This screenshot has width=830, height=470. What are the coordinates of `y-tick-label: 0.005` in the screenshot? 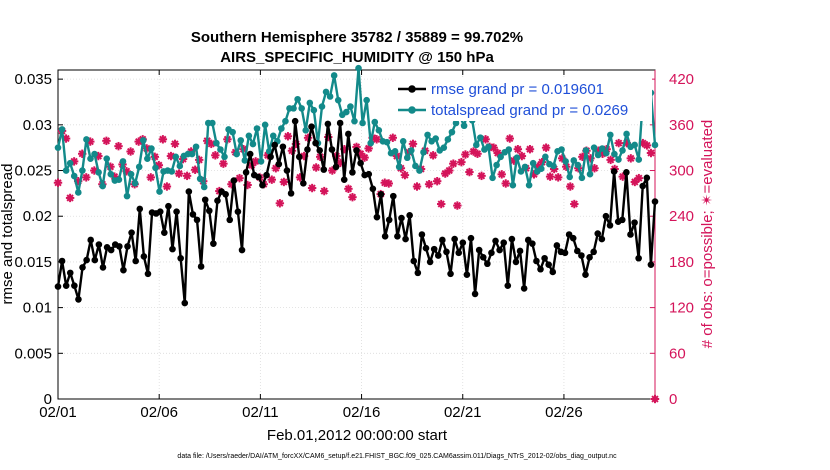 It's located at (33, 353).